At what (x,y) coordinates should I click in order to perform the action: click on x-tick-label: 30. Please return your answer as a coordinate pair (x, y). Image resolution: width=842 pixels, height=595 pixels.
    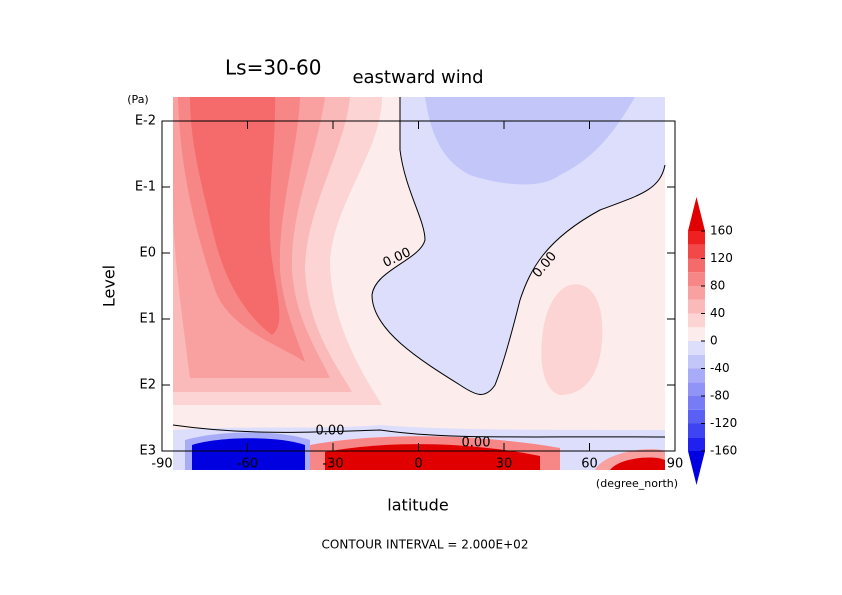
    Looking at the image, I should click on (504, 464).